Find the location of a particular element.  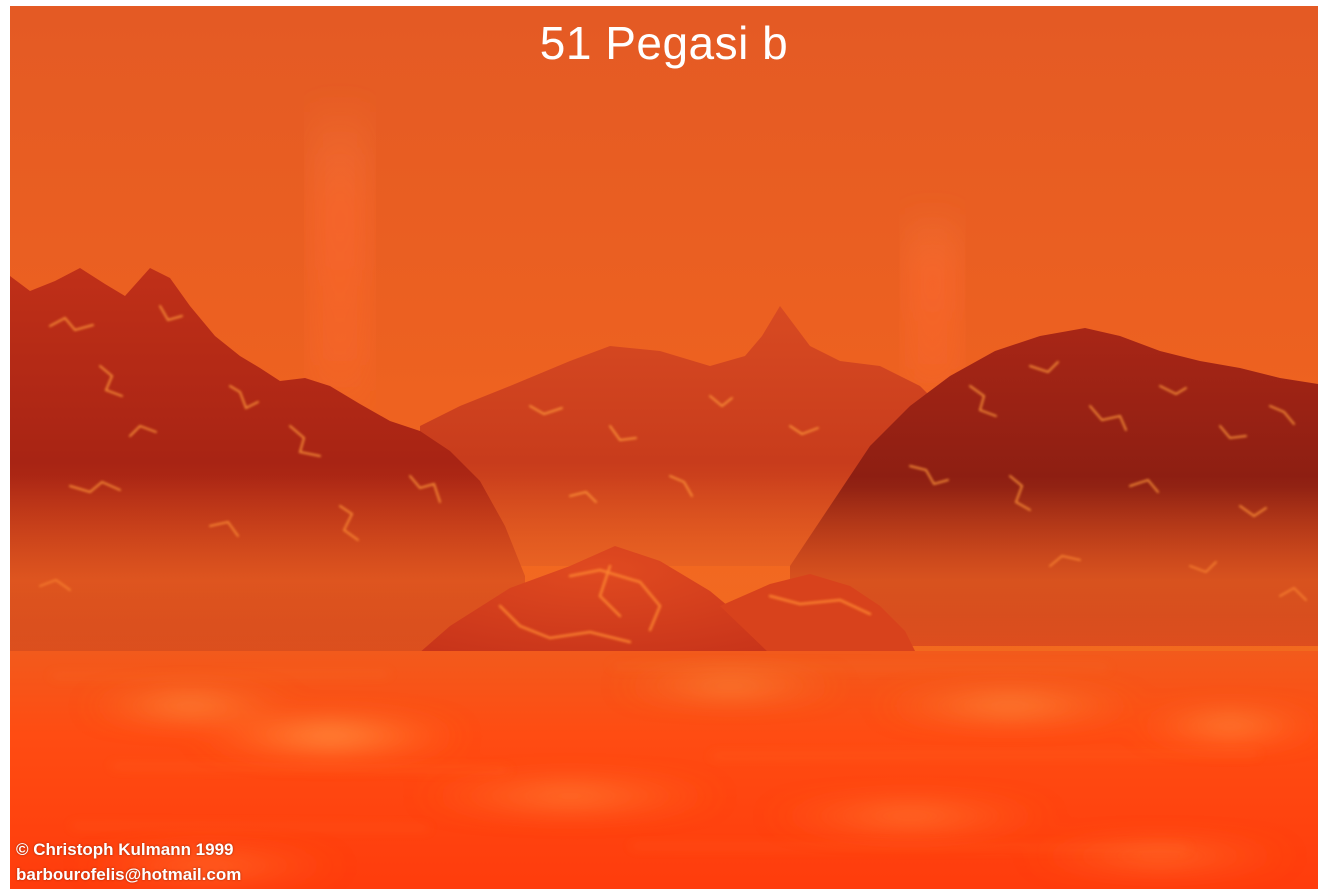

light-beam-right is located at coordinates (932, 306).